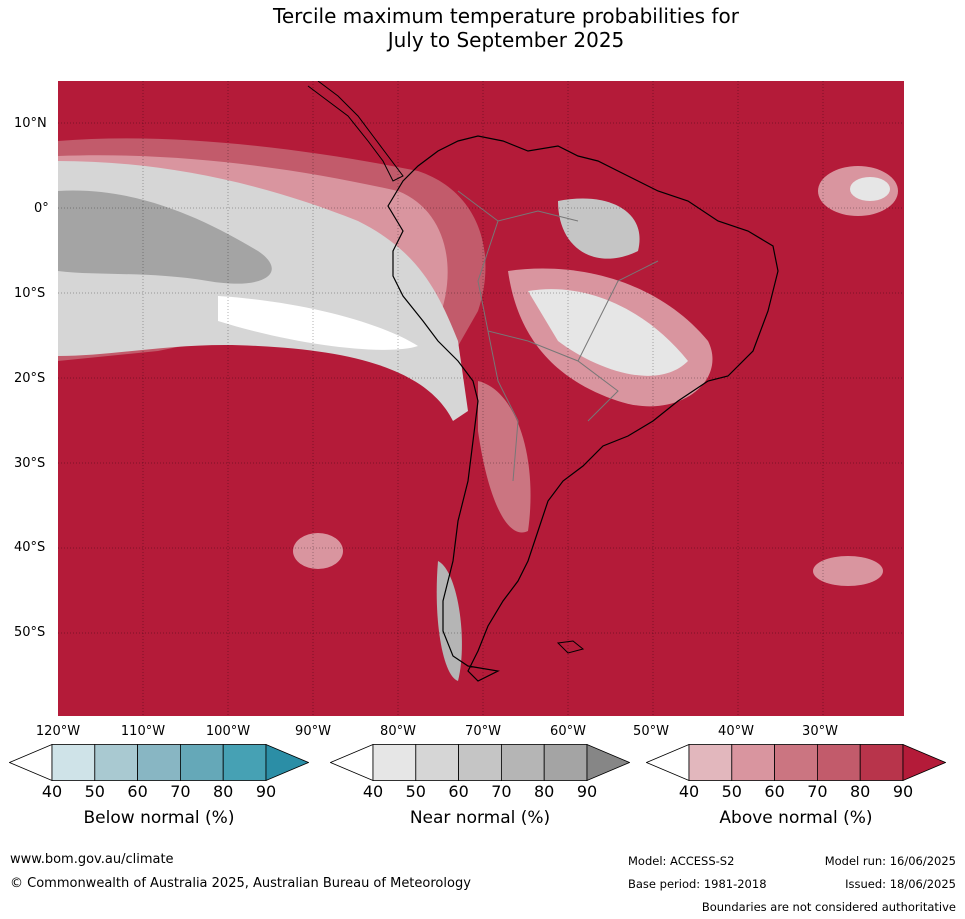 The width and height of the screenshot is (965, 919). Describe the element at coordinates (820, 731) in the screenshot. I see `lon-label-30w: 30°W` at that location.